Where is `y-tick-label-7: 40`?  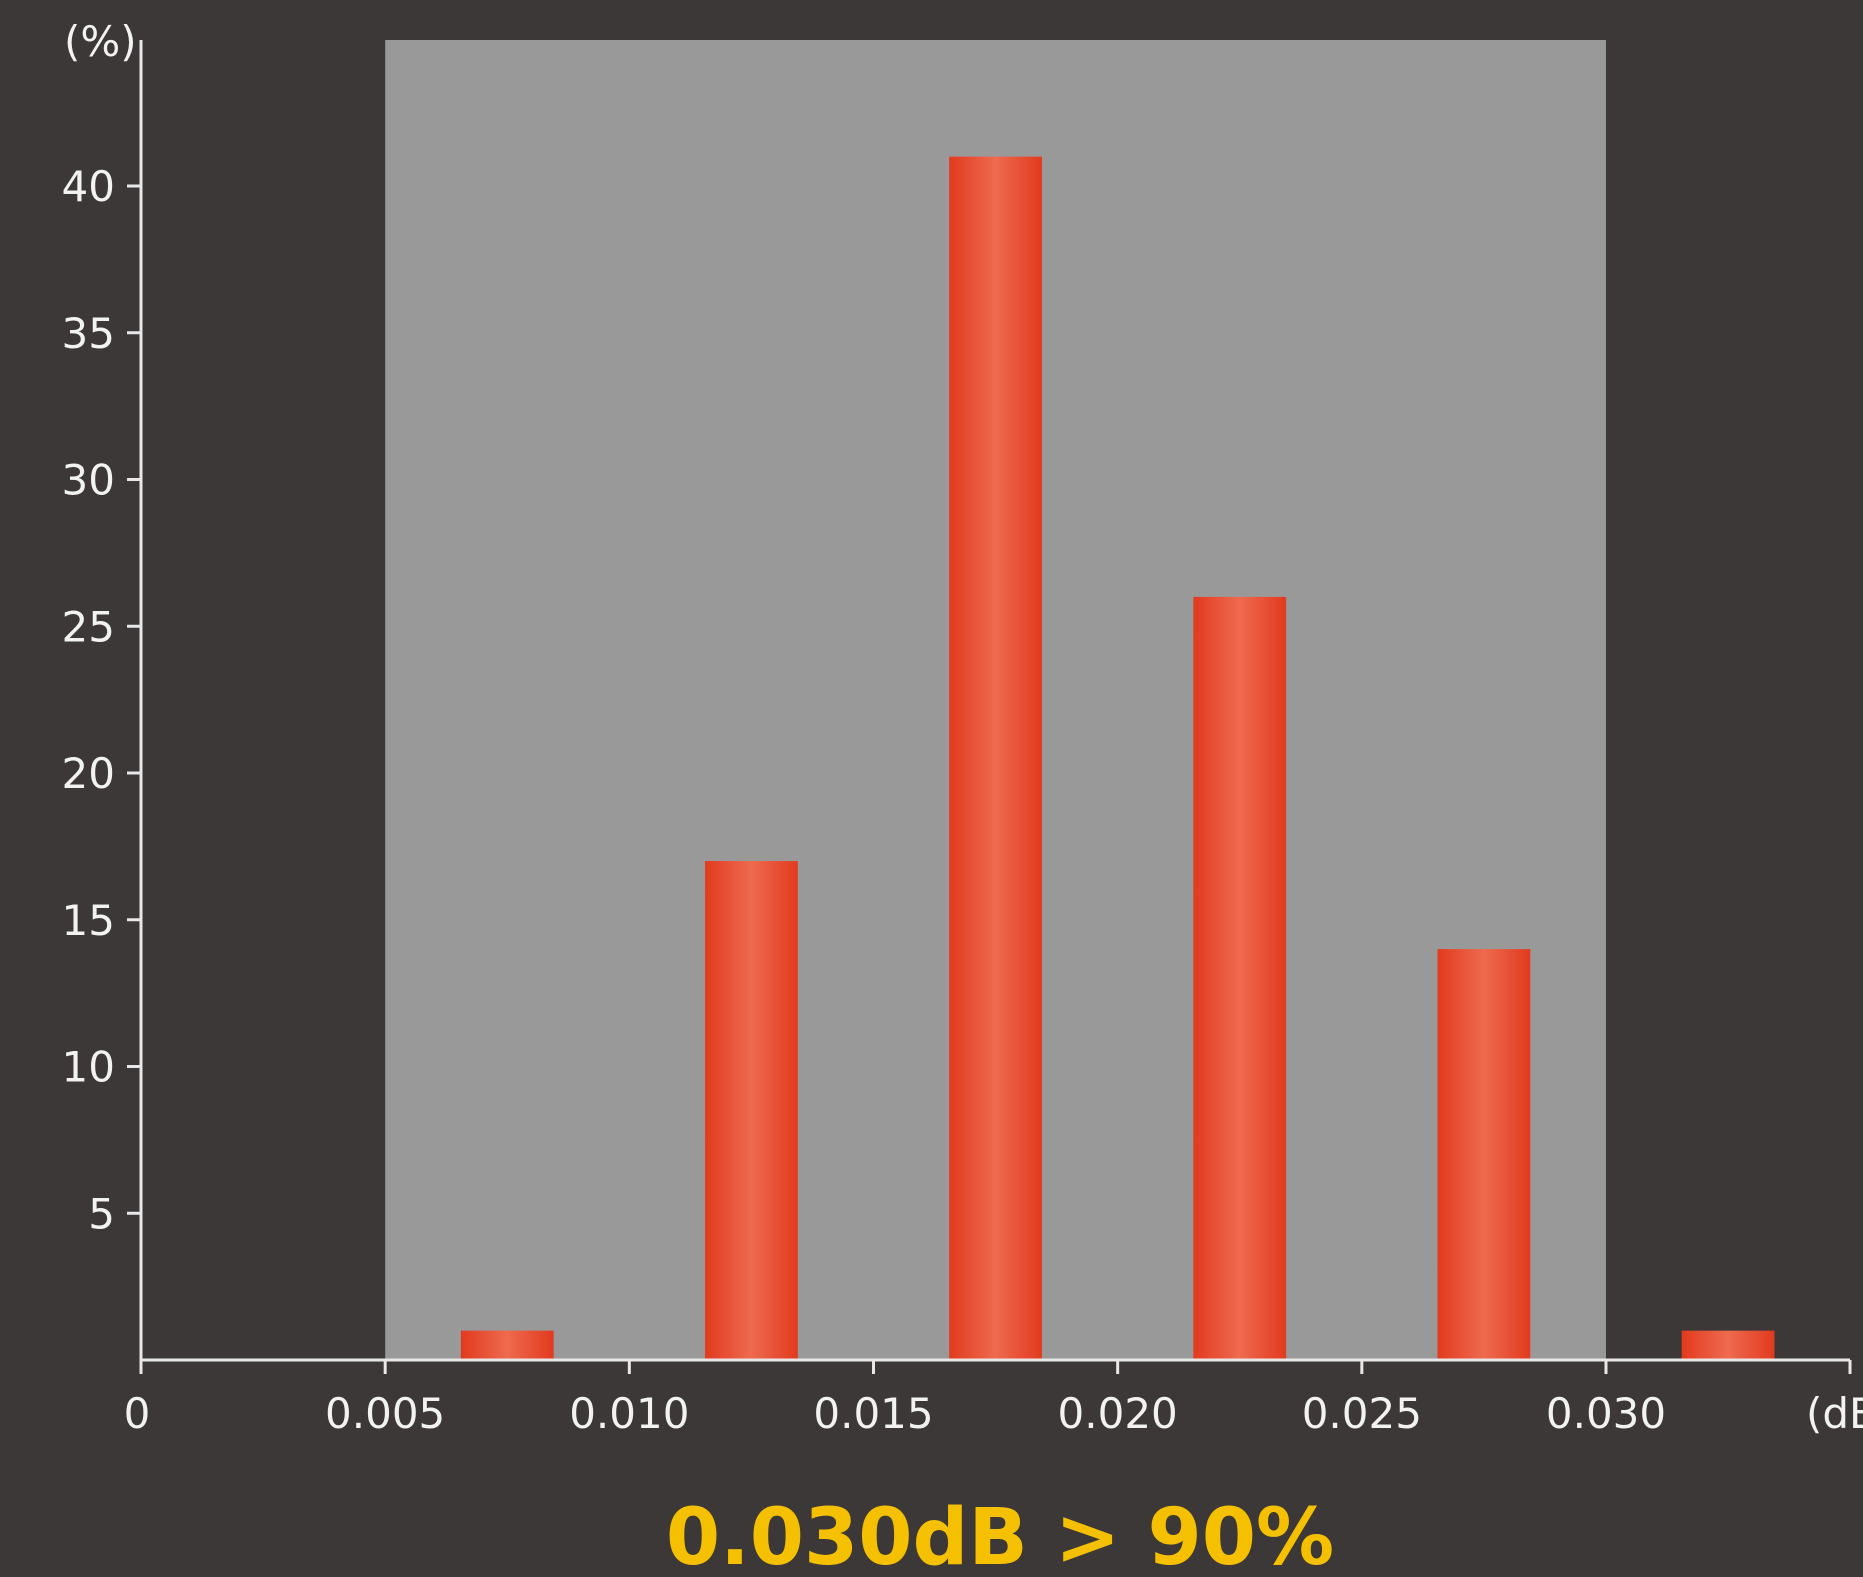
y-tick-label-7: 40 is located at coordinates (88, 186).